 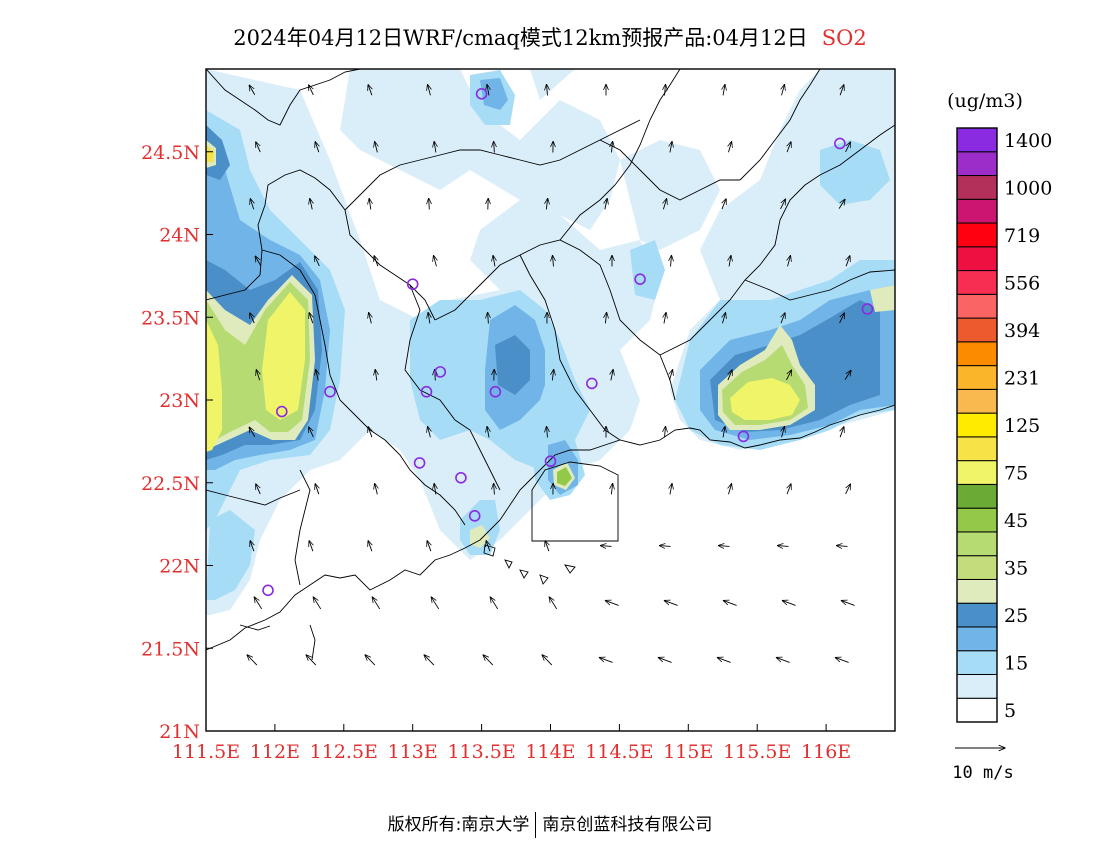 What do you see at coordinates (550, 824) in the screenshot?
I see `copyright-footer: 版权所有:南京大学 南京创蓝科技有限公司` at bounding box center [550, 824].